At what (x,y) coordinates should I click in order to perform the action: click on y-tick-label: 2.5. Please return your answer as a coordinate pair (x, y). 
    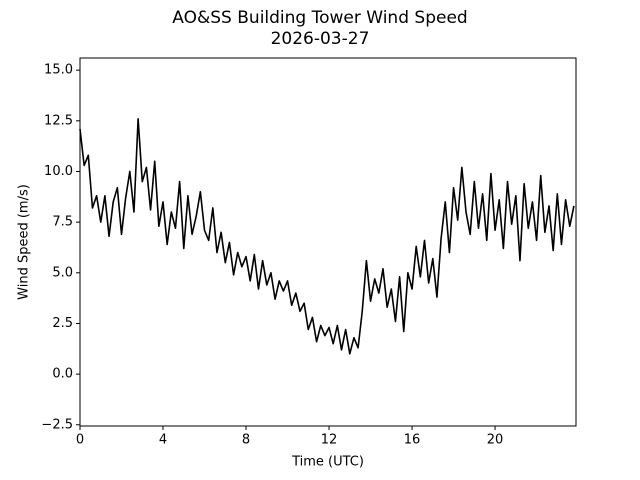
    Looking at the image, I should click on (62, 323).